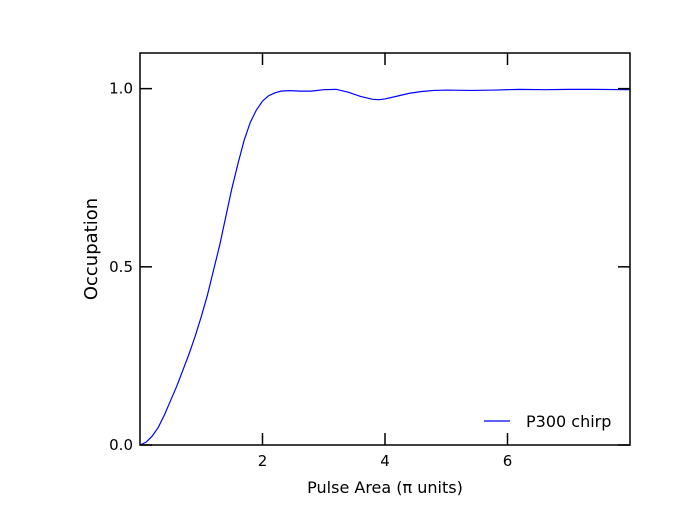 The width and height of the screenshot is (700, 525). What do you see at coordinates (263, 461) in the screenshot?
I see `x-tick-label: 2` at bounding box center [263, 461].